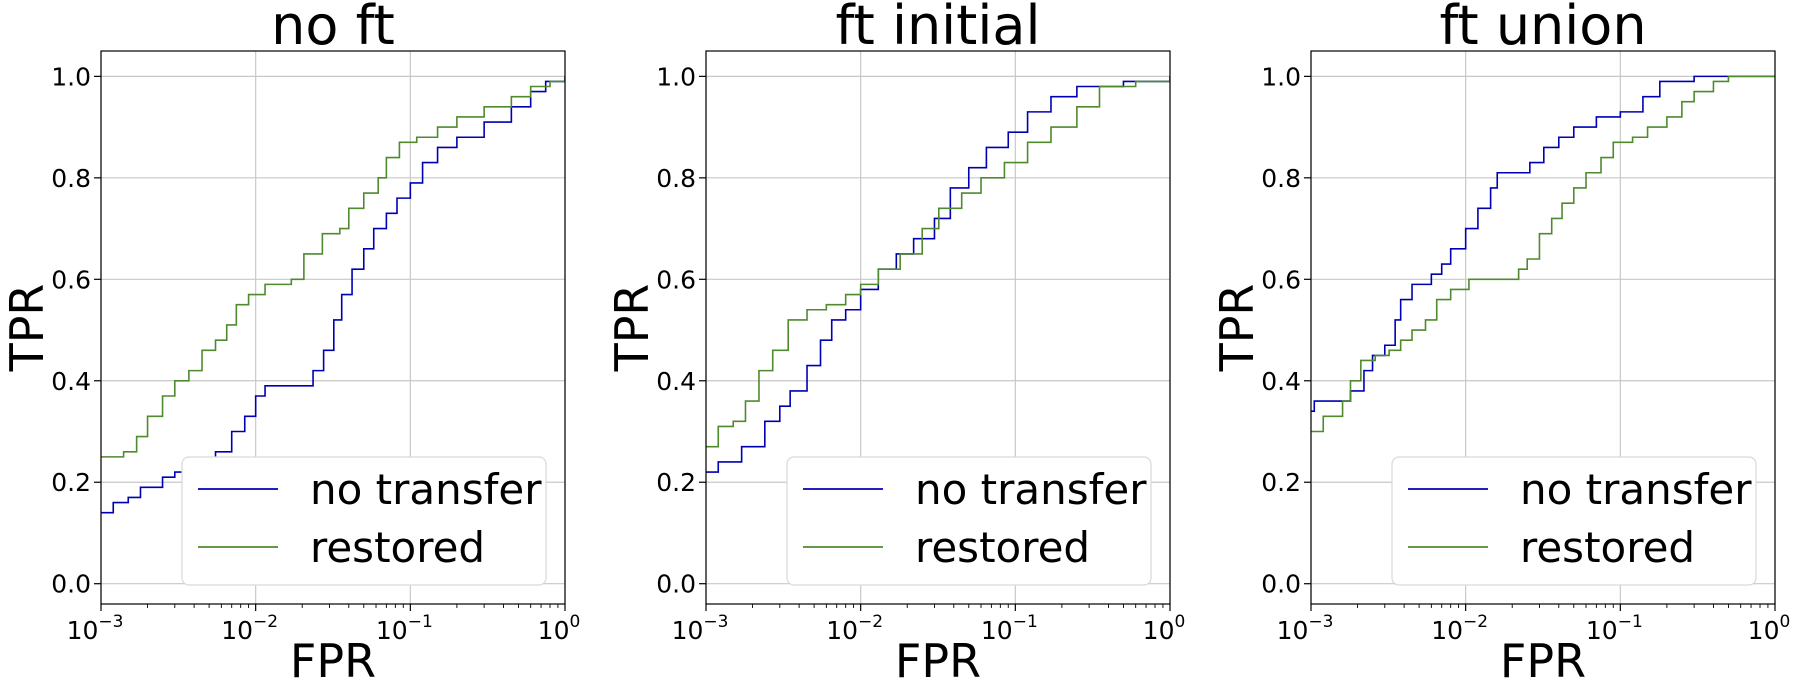 Image resolution: width=1804 pixels, height=691 pixels. I want to click on chart-title: ft union, so click(1542, 28).